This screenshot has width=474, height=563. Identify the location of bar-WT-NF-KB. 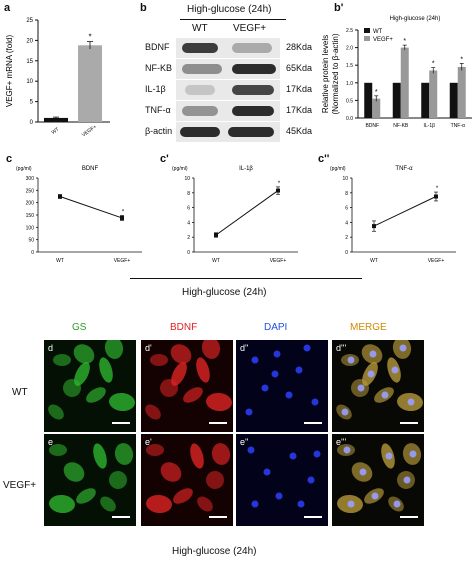
(396, 100).